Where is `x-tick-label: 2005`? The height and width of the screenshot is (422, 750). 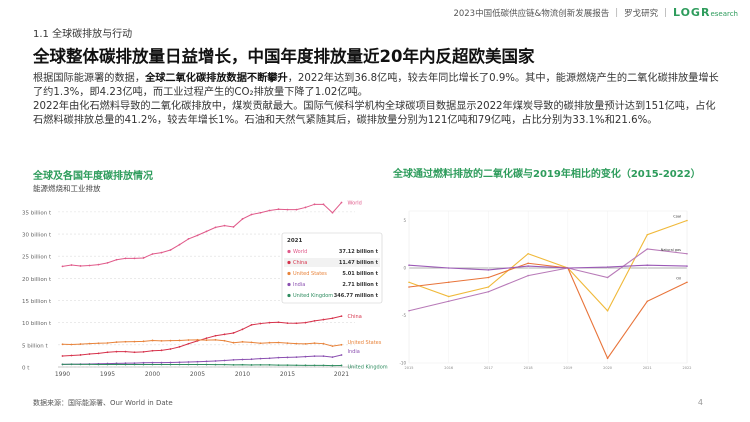
x-tick-label: 2005 is located at coordinates (197, 374).